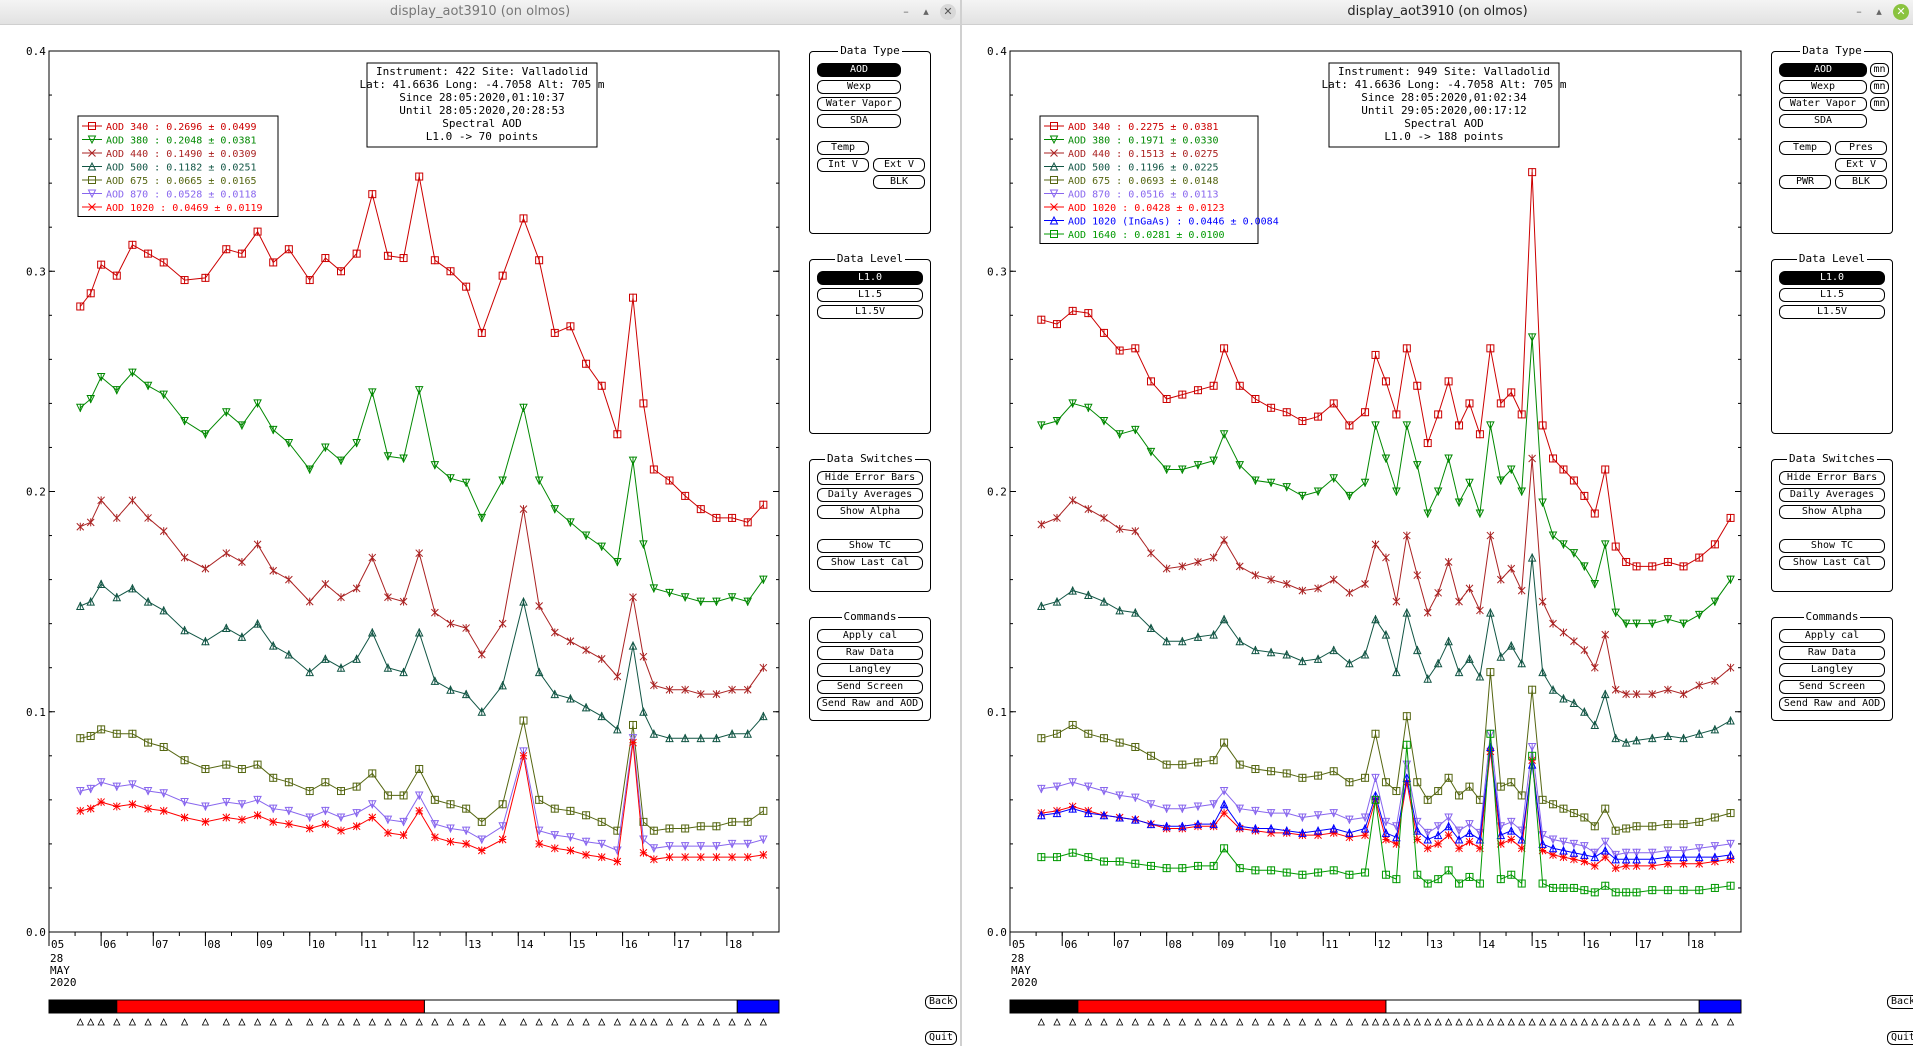 The width and height of the screenshot is (1913, 1046). I want to click on legend-label: AOD 1640 : 0.0281 ± 0.0100, so click(1146, 235).